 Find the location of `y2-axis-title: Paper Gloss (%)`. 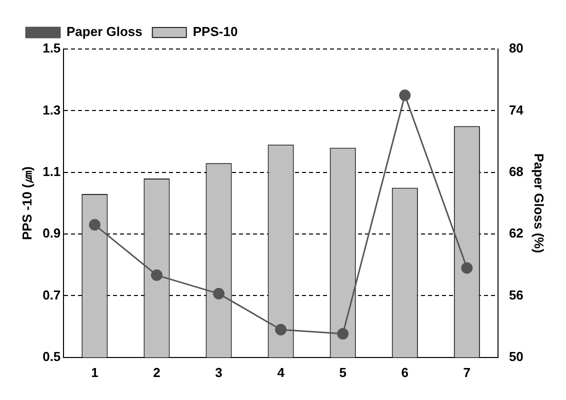

y2-axis-title: Paper Gloss (%) is located at coordinates (539, 203).